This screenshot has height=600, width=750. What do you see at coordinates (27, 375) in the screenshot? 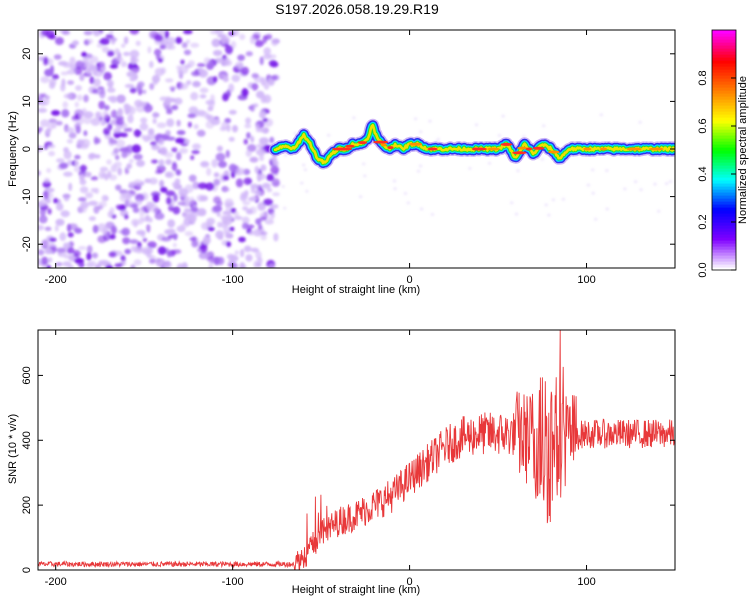
I see `snr-y-tick-label: 600` at bounding box center [27, 375].